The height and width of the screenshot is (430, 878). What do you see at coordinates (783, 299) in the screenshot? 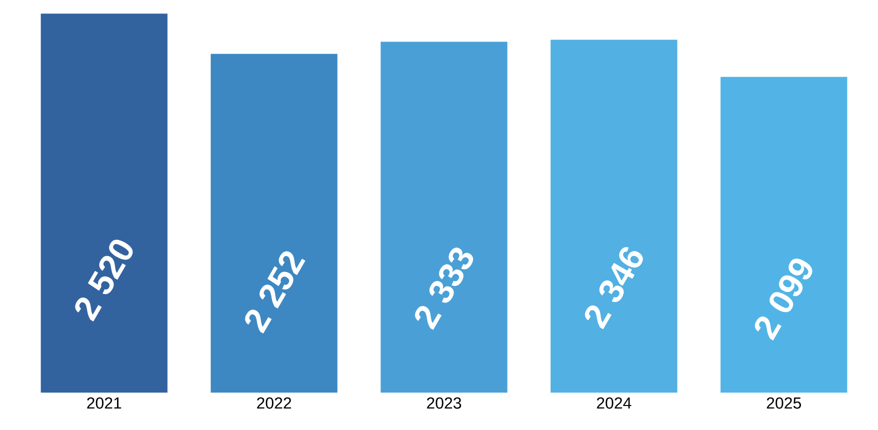
I see `data-label: 2 099` at bounding box center [783, 299].